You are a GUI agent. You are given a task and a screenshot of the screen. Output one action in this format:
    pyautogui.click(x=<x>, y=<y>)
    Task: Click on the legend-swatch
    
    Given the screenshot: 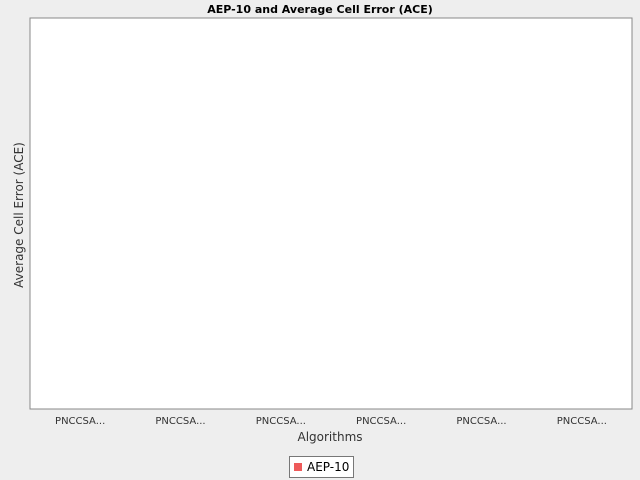 What is the action you would take?
    pyautogui.click(x=298, y=467)
    